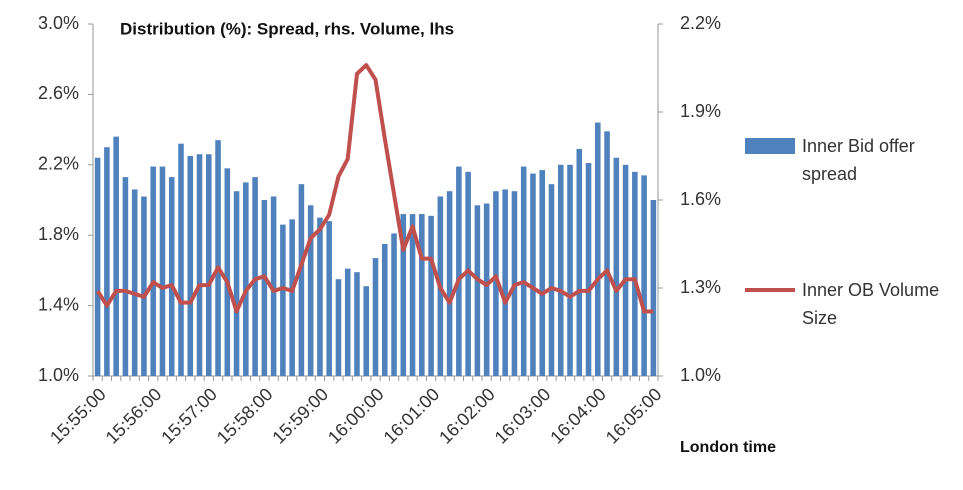 This screenshot has height=490, width=963. What do you see at coordinates (700, 111) in the screenshot?
I see `y2-tick-label: 1.9%` at bounding box center [700, 111].